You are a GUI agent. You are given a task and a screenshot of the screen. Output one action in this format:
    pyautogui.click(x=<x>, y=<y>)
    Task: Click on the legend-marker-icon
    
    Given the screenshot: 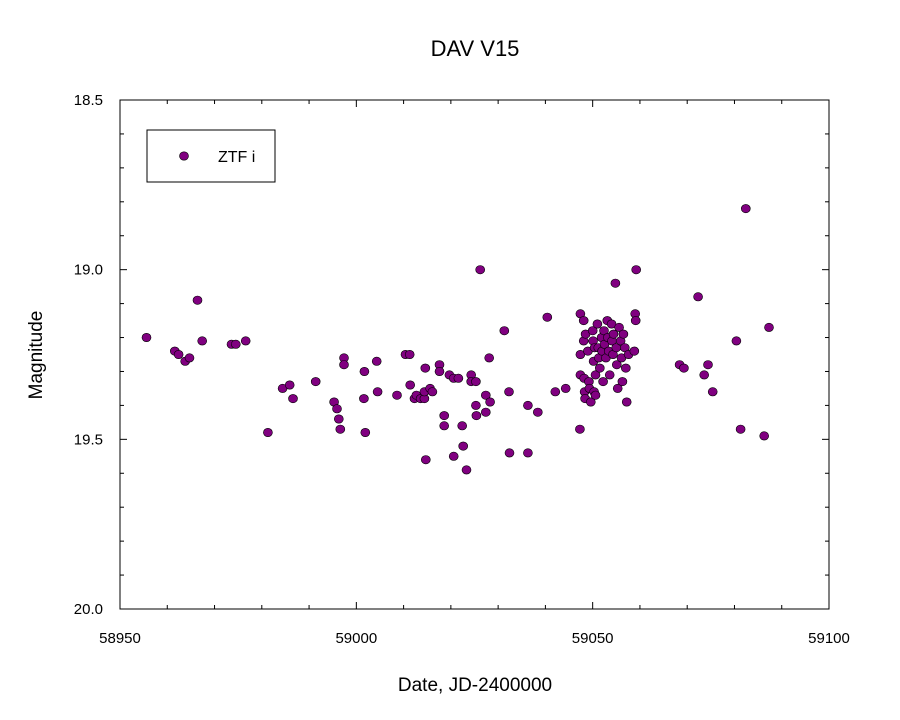 What is the action you would take?
    pyautogui.click(x=184, y=156)
    